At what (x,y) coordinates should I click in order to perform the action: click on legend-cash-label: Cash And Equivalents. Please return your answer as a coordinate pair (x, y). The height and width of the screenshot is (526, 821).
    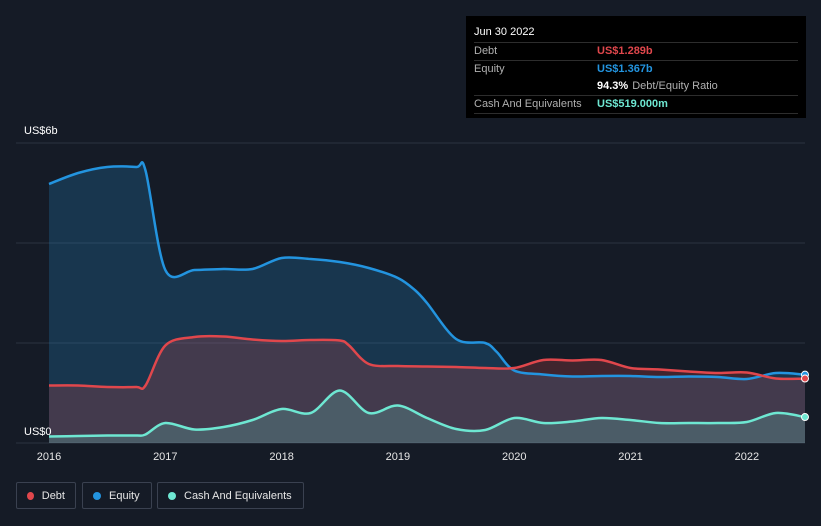
    Looking at the image, I should click on (238, 495).